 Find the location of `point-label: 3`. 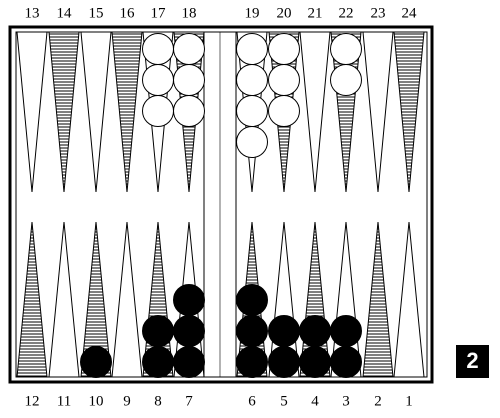

point-label: 3 is located at coordinates (346, 401).